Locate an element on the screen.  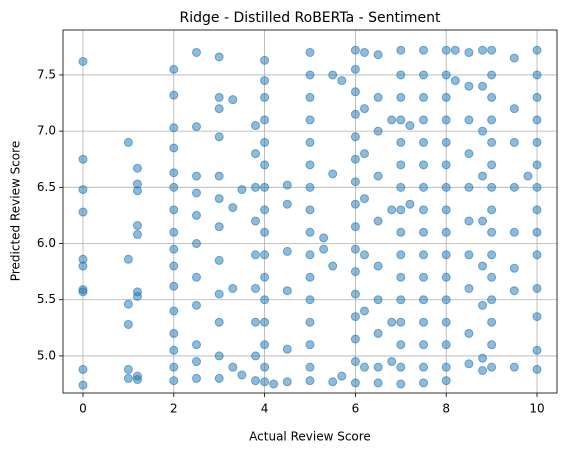
y-tick-label: 5.0 is located at coordinates (46, 355).